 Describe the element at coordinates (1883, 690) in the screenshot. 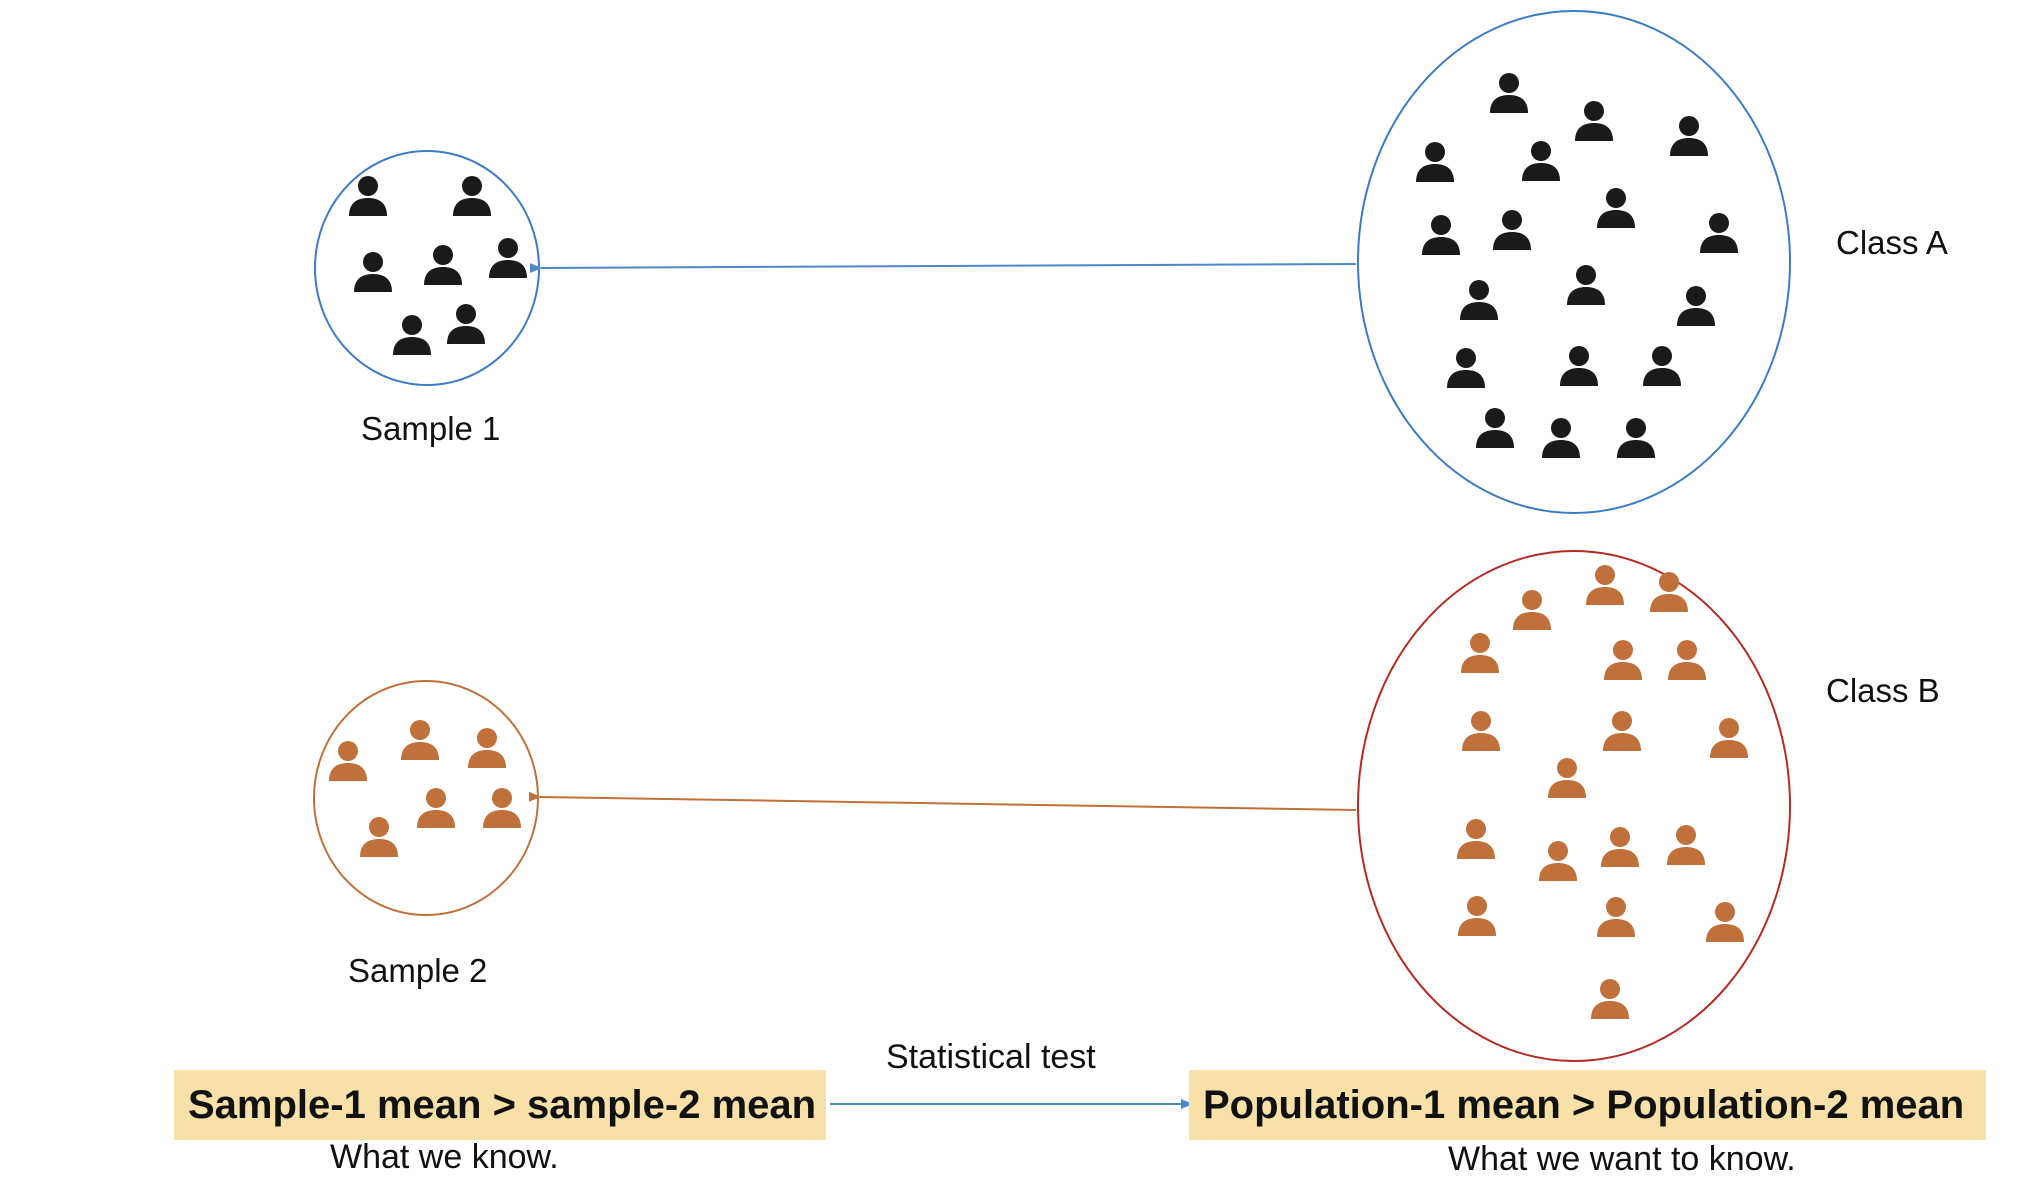

I see `class-b-label: Class B` at that location.